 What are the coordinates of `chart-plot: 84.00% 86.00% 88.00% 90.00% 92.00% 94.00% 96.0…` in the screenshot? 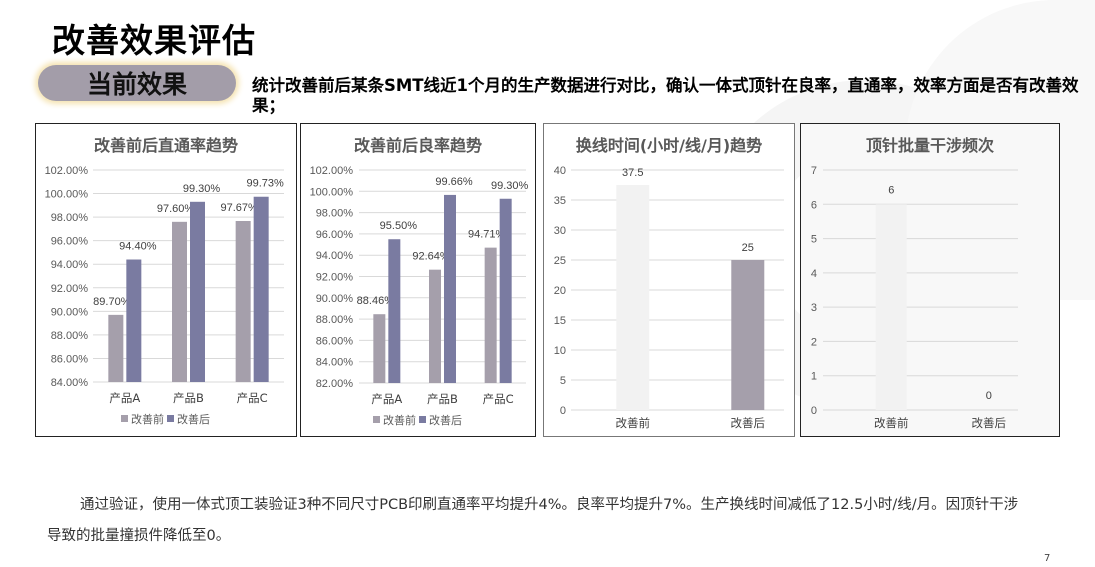 It's located at (165, 295).